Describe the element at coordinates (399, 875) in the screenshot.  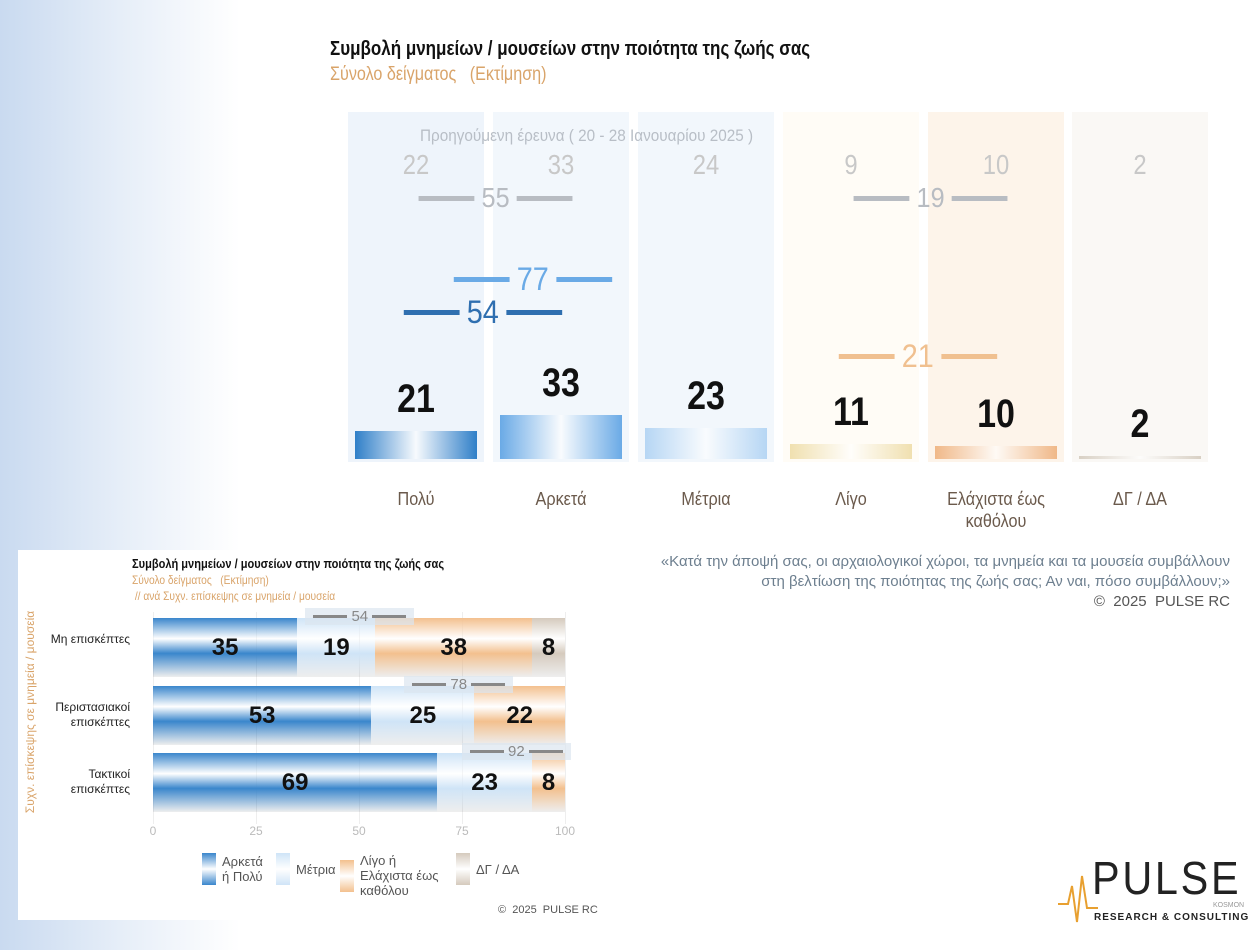
I see `legend-label: Λίγο ή Ελάχιστα έως καθόλου` at that location.